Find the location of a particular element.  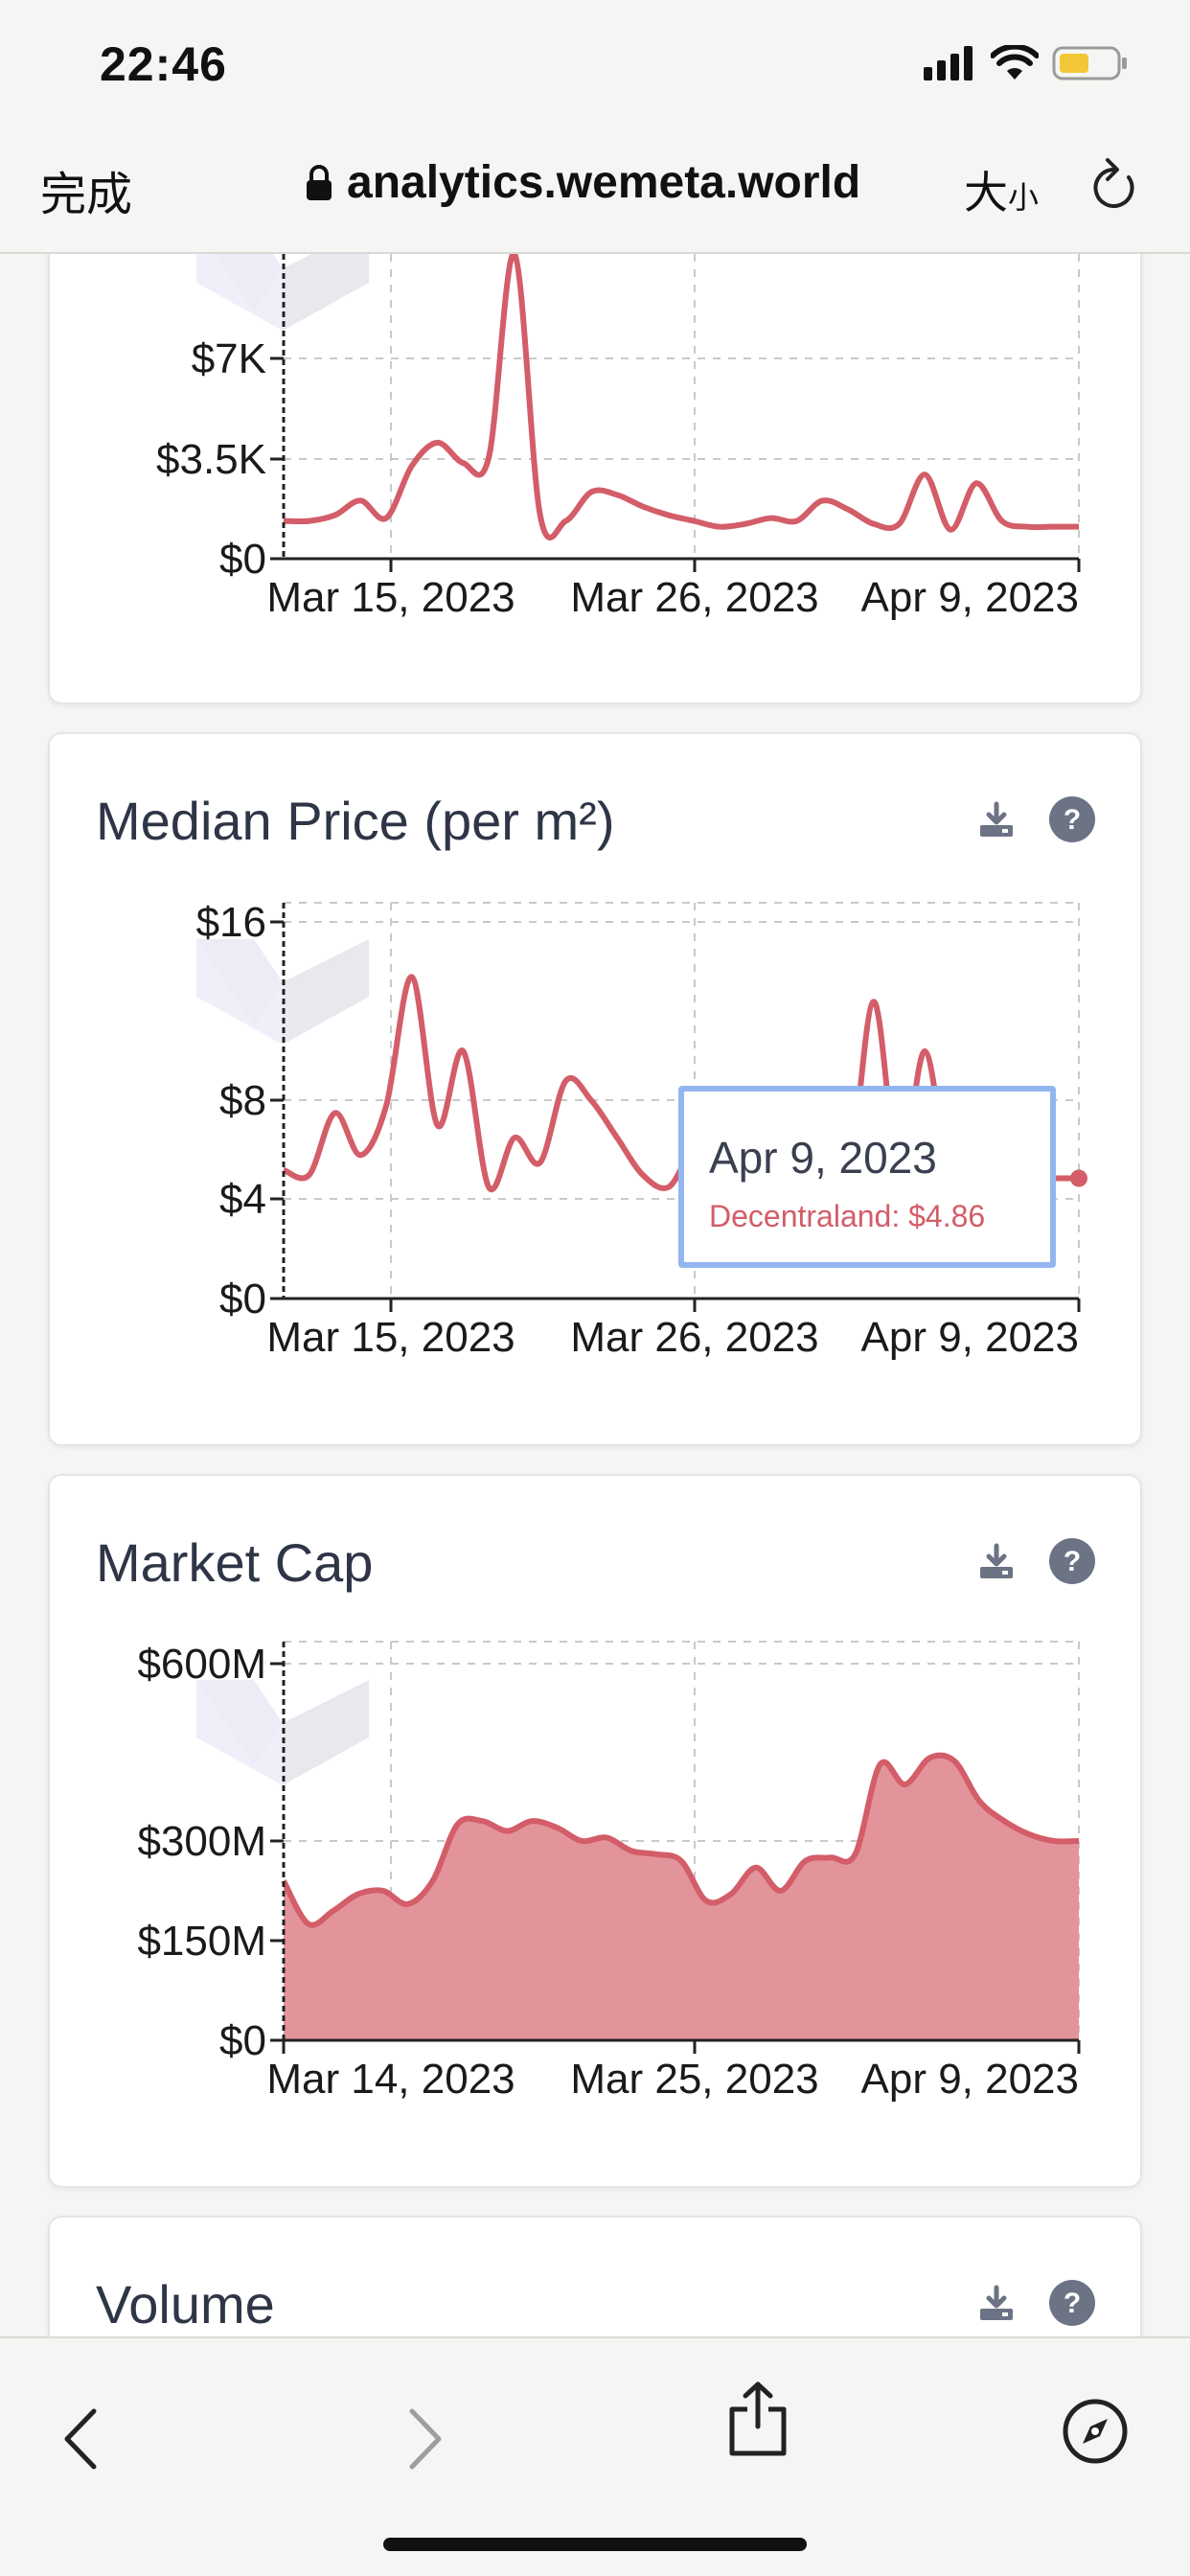

status-icons is located at coordinates (1027, 63).